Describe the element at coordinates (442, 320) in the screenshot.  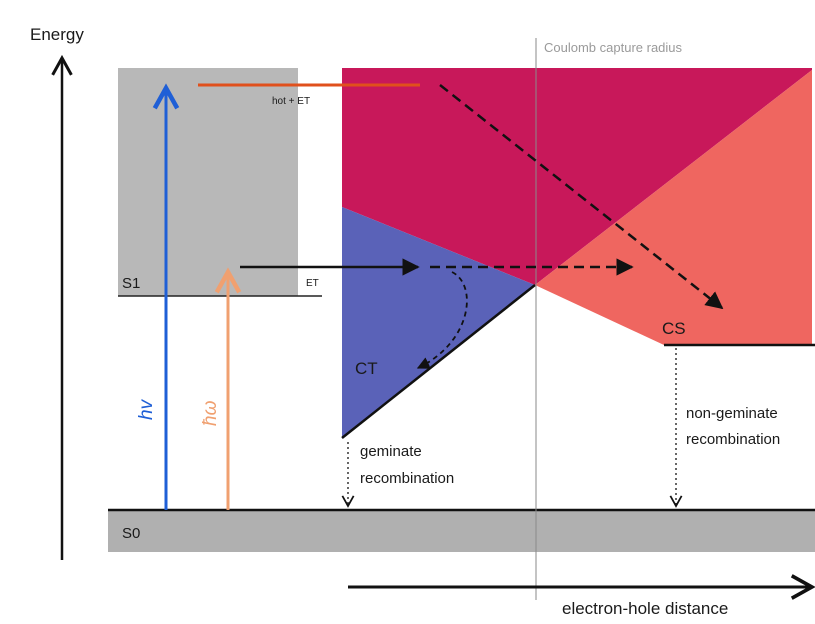
I see `relaxation-dashed-arrow` at that location.